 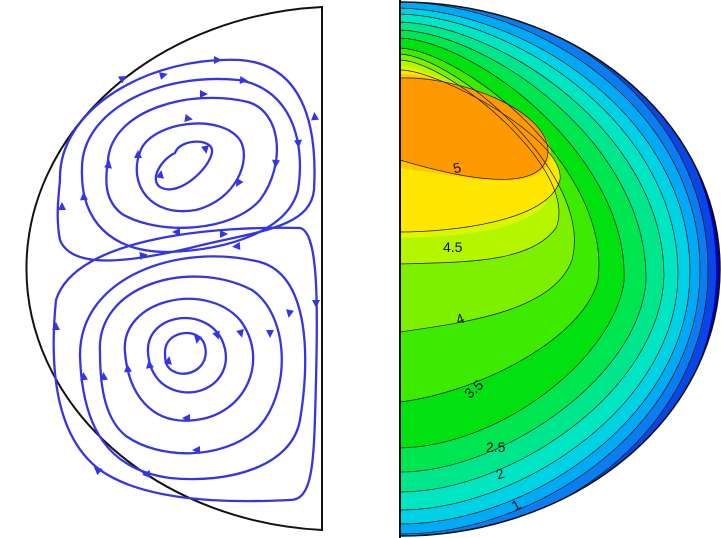 What do you see at coordinates (496, 447) in the screenshot?
I see `contour-label: 2.5` at bounding box center [496, 447].